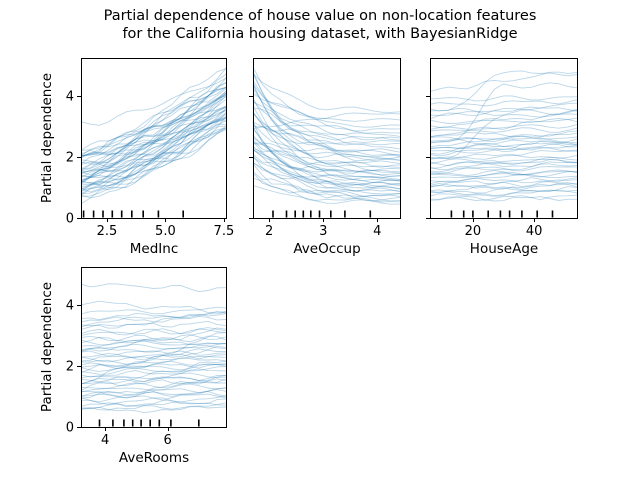 The image size is (640, 480). I want to click on x-tick-label: 4, so click(377, 231).